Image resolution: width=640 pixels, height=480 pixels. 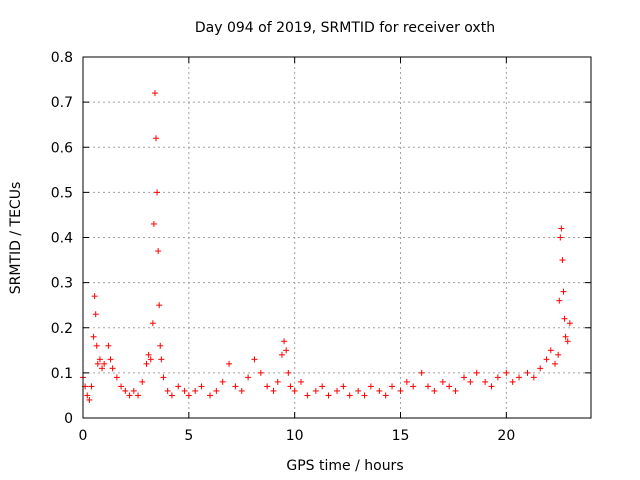 What do you see at coordinates (62, 103) in the screenshot?
I see `y-tick-label: 0.7` at bounding box center [62, 103].